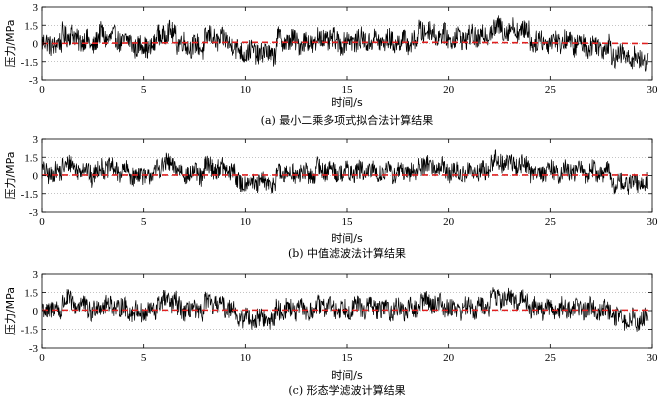  What do you see at coordinates (344, 43) in the screenshot?
I see `trend-line` at bounding box center [344, 43].